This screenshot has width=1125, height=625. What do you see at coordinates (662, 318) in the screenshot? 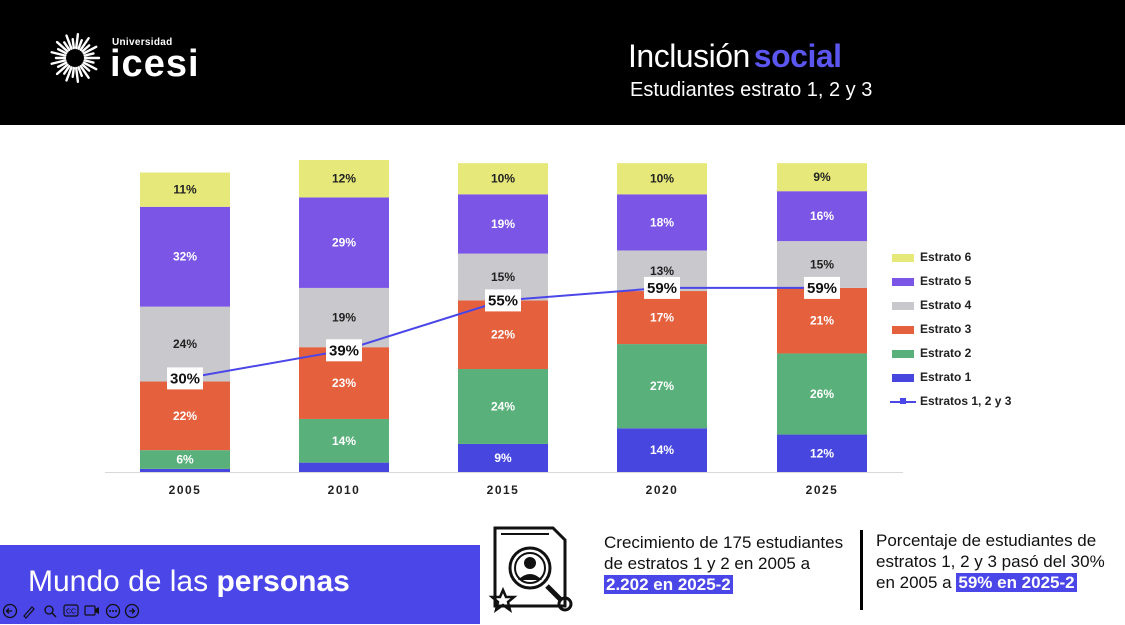
I see `bar-data-label: 17%` at bounding box center [662, 318].